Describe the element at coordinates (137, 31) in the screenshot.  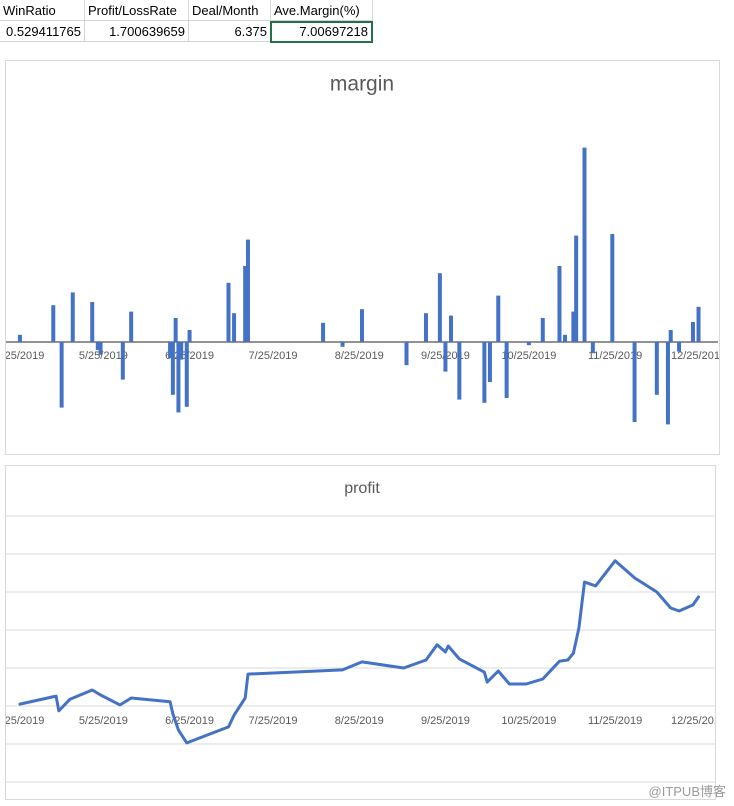
I see `value-cell: 1.700639659` at that location.